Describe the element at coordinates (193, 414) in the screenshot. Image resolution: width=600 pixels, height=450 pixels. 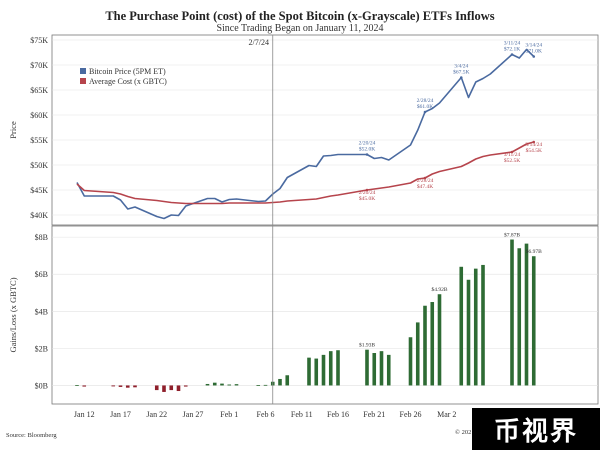
I see `x-tick-label: Jan 27` at that location.